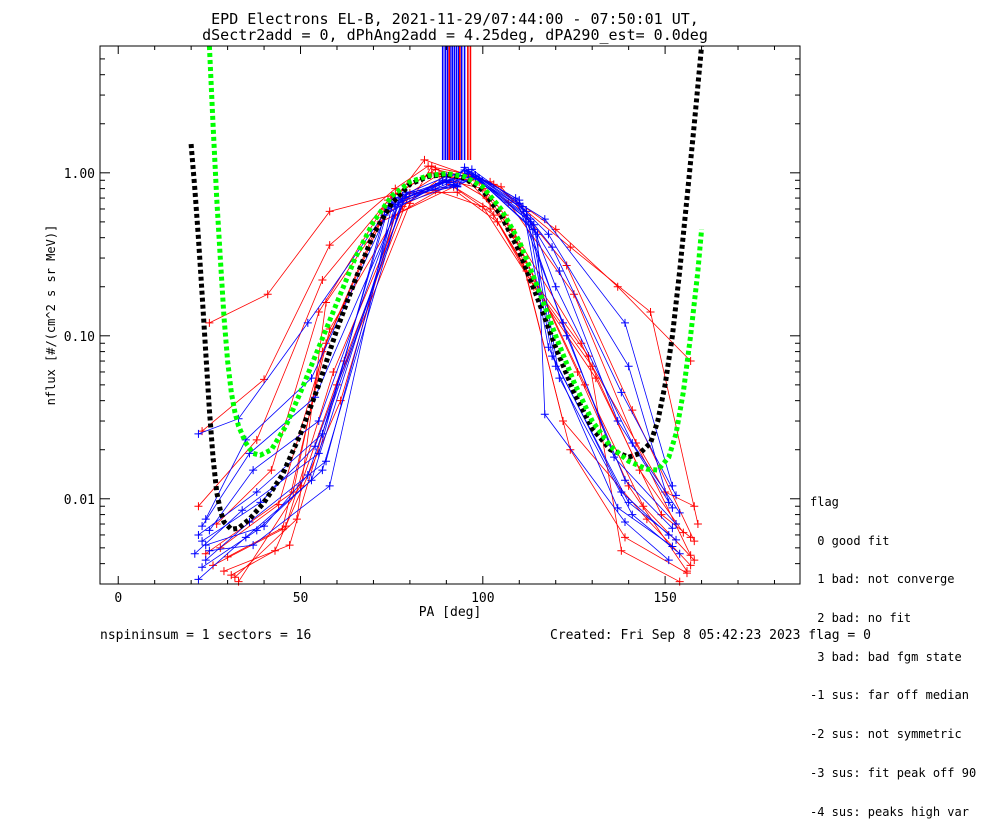 This screenshot has height=831, width=1000. Describe the element at coordinates (889, 695) in the screenshot. I see `legend-item: -1 sus: far off median` at that location.